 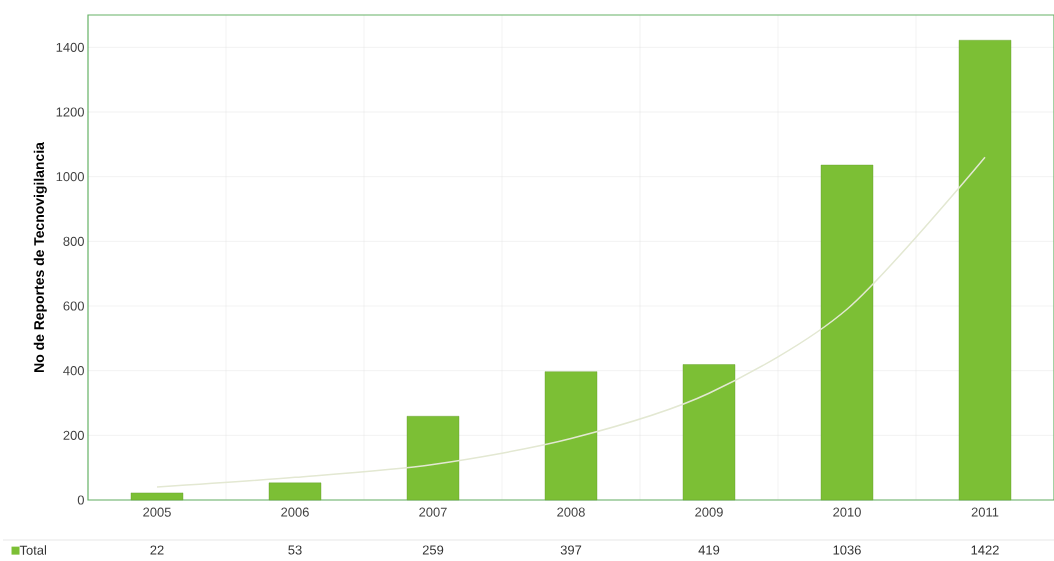 What do you see at coordinates (157, 550) in the screenshot?
I see `data-label: 22` at bounding box center [157, 550].